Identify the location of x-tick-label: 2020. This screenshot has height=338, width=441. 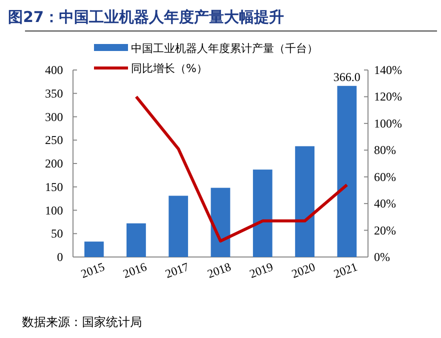
(304, 270).